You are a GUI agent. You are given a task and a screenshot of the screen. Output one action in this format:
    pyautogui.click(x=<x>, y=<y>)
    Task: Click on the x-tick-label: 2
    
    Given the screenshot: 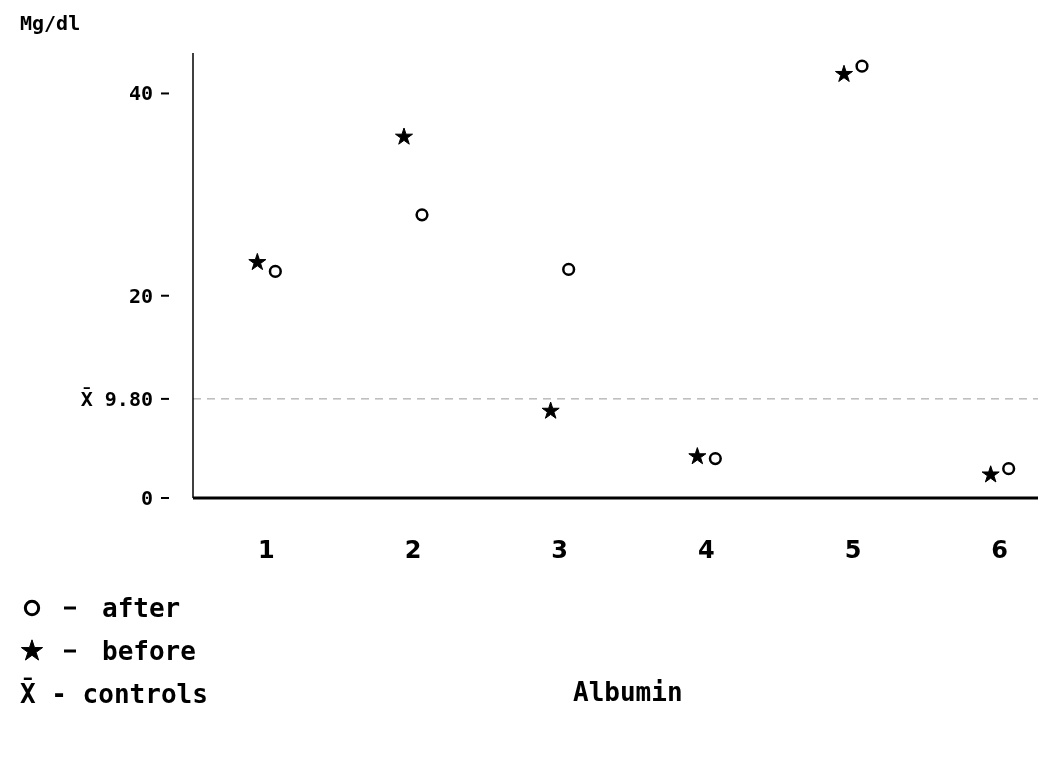 What is the action you would take?
    pyautogui.click(x=413, y=550)
    